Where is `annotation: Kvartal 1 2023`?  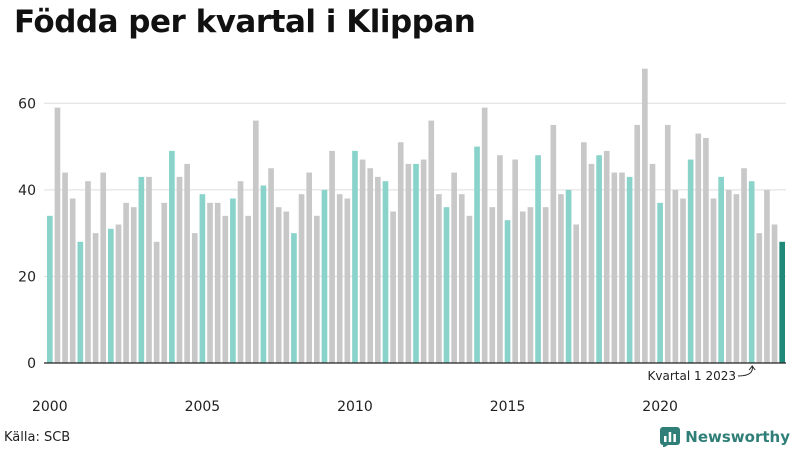 annotation: Kvartal 1 2023 is located at coordinates (702, 374).